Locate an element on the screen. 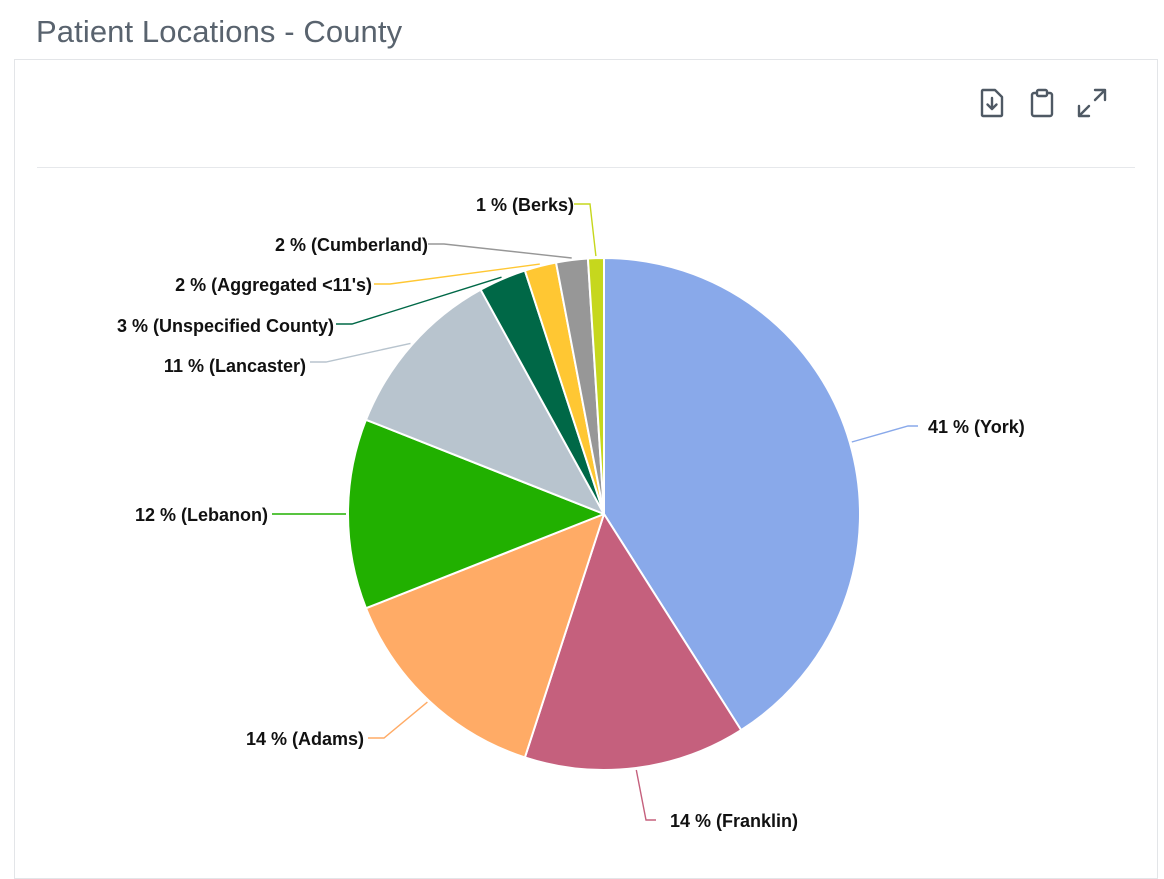 Image resolution: width=1164 pixels, height=879 pixels. clipboard-icon is located at coordinates (1042, 103).